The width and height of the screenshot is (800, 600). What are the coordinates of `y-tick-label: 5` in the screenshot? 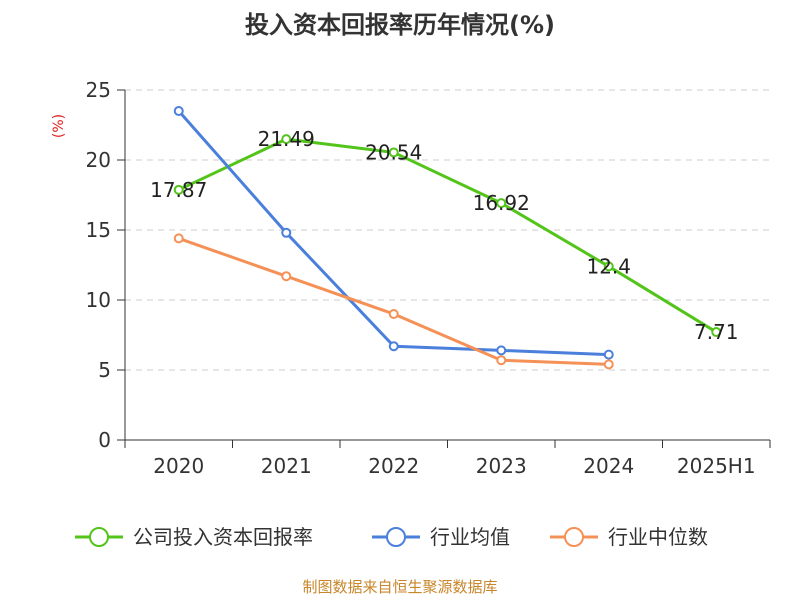 It's located at (104, 370).